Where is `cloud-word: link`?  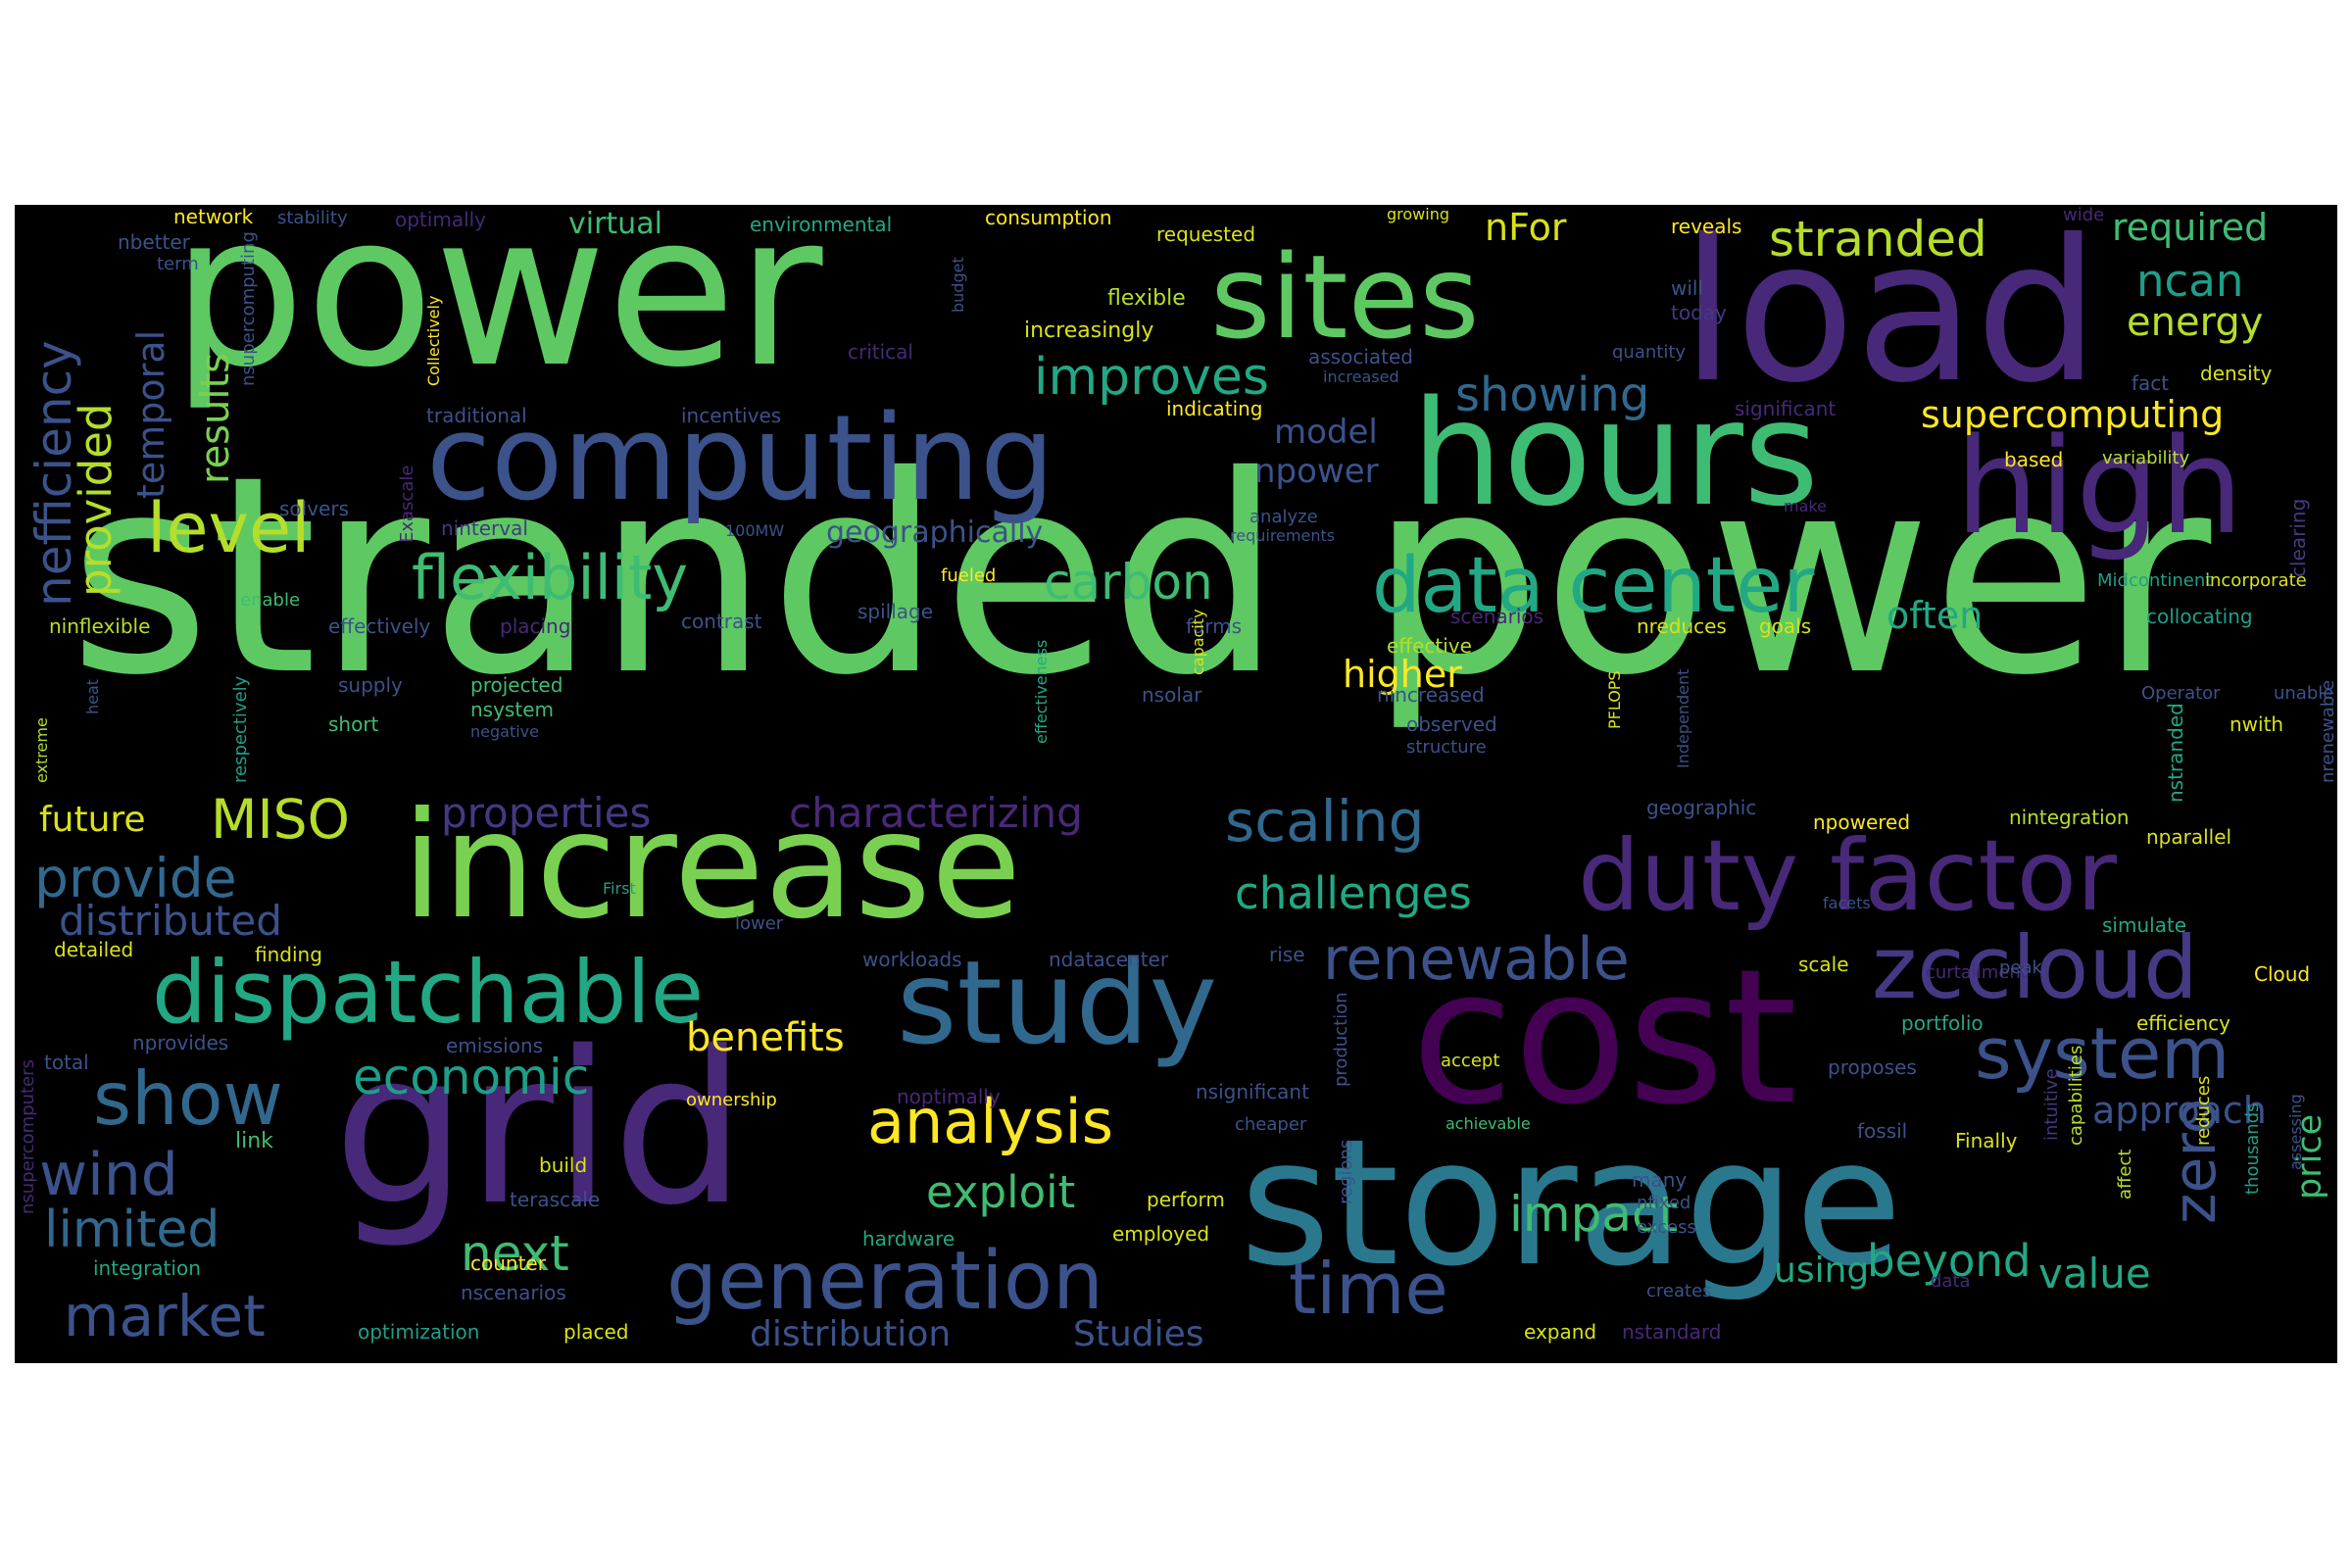
cloud-word: link is located at coordinates (254, 1141).